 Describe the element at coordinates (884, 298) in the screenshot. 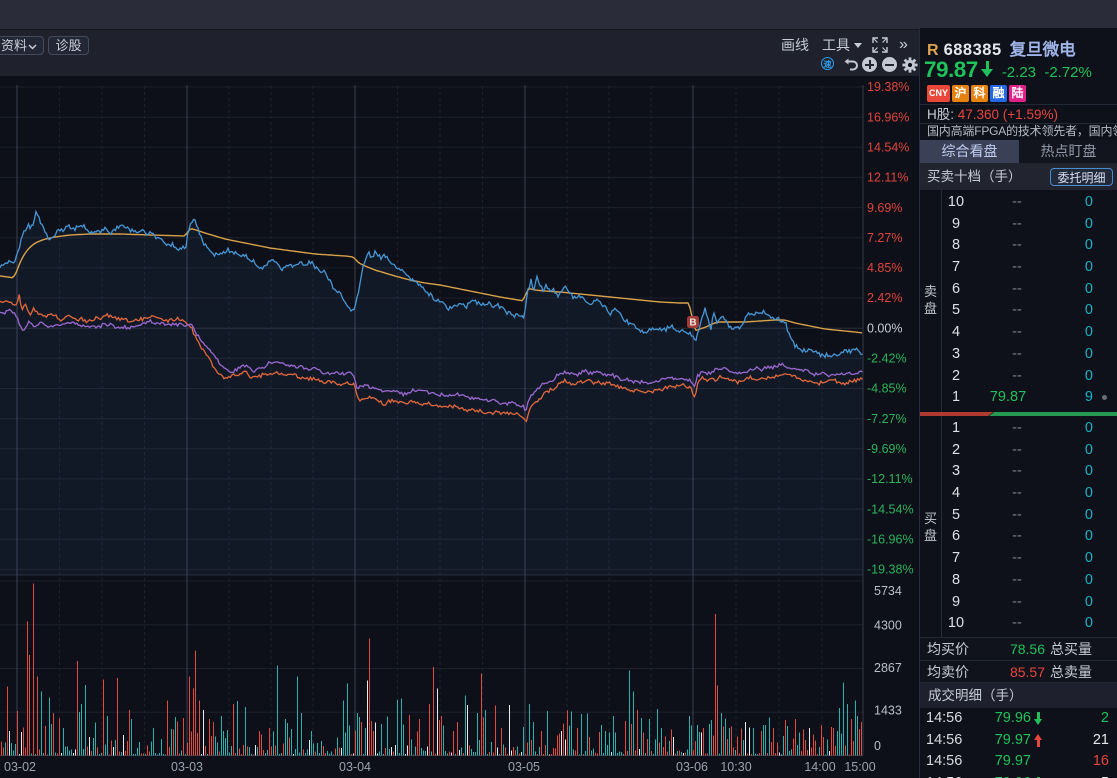

I see `svg-text: 2.42%` at that location.